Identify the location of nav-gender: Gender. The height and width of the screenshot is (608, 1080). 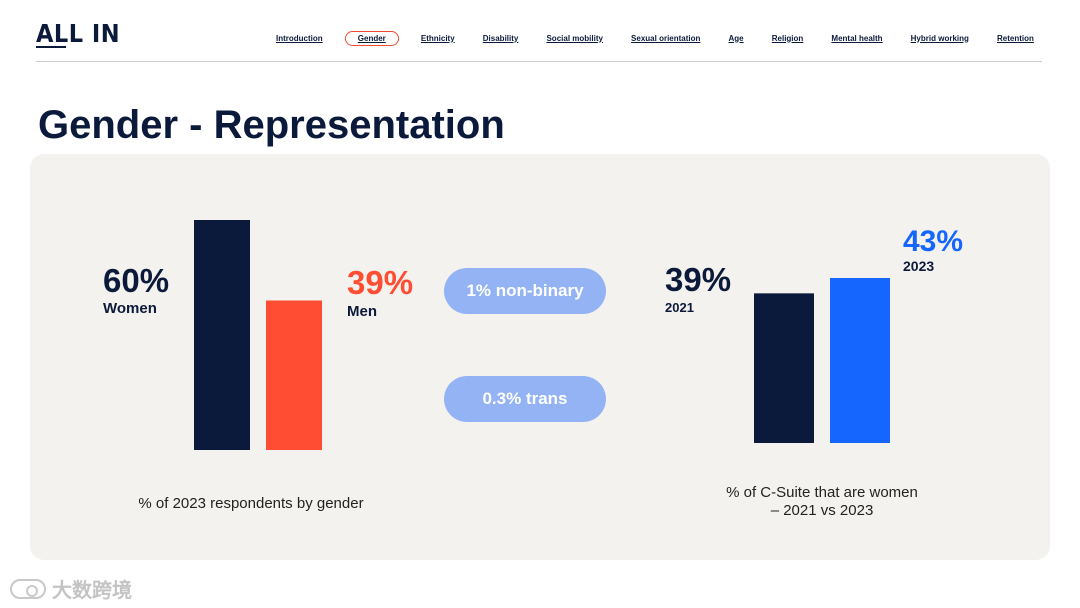
(371, 38).